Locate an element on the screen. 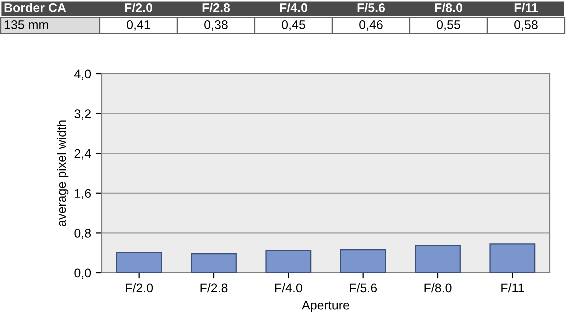 This screenshot has width=567, height=321. x-tick-label: F/2.8 is located at coordinates (214, 288).